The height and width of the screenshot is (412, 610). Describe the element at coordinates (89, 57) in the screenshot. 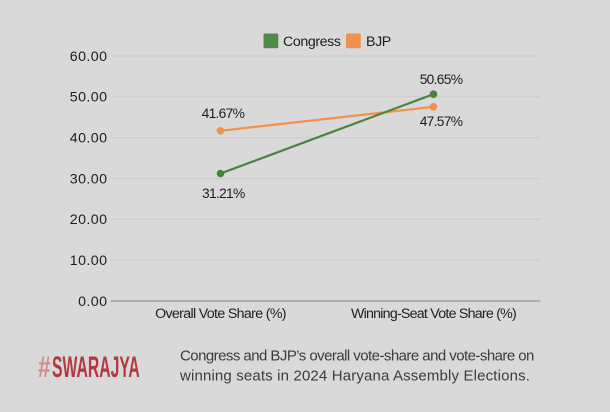

I see `svg-text: 60.00` at that location.